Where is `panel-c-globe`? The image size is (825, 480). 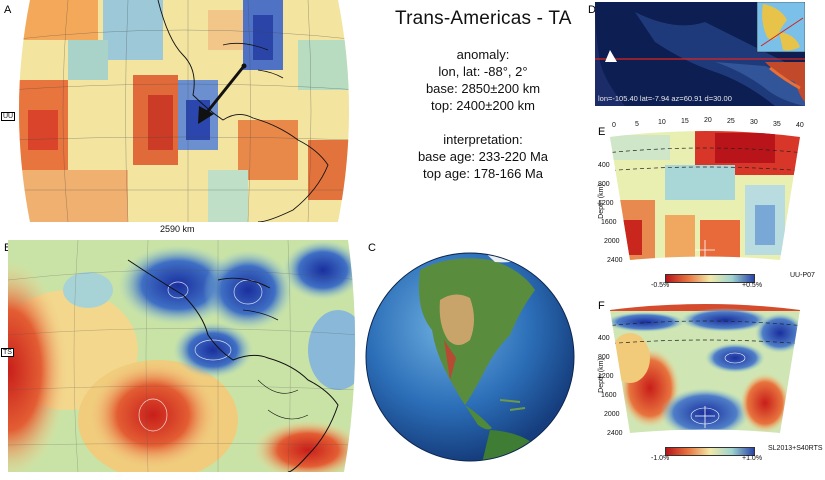 panel-c-globe is located at coordinates (470, 357).